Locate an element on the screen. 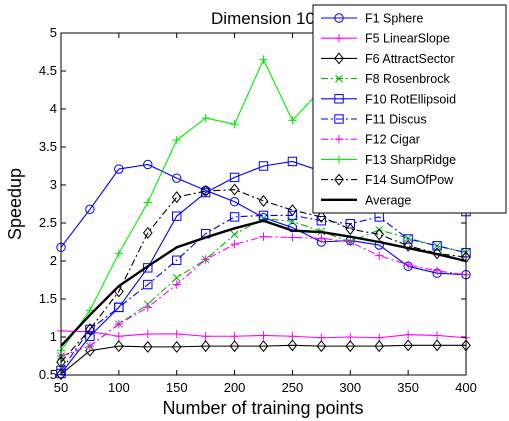 This screenshot has height=421, width=509. legend-entry-f13-sharpridge: F13 SharpRidge is located at coordinates (388, 160).